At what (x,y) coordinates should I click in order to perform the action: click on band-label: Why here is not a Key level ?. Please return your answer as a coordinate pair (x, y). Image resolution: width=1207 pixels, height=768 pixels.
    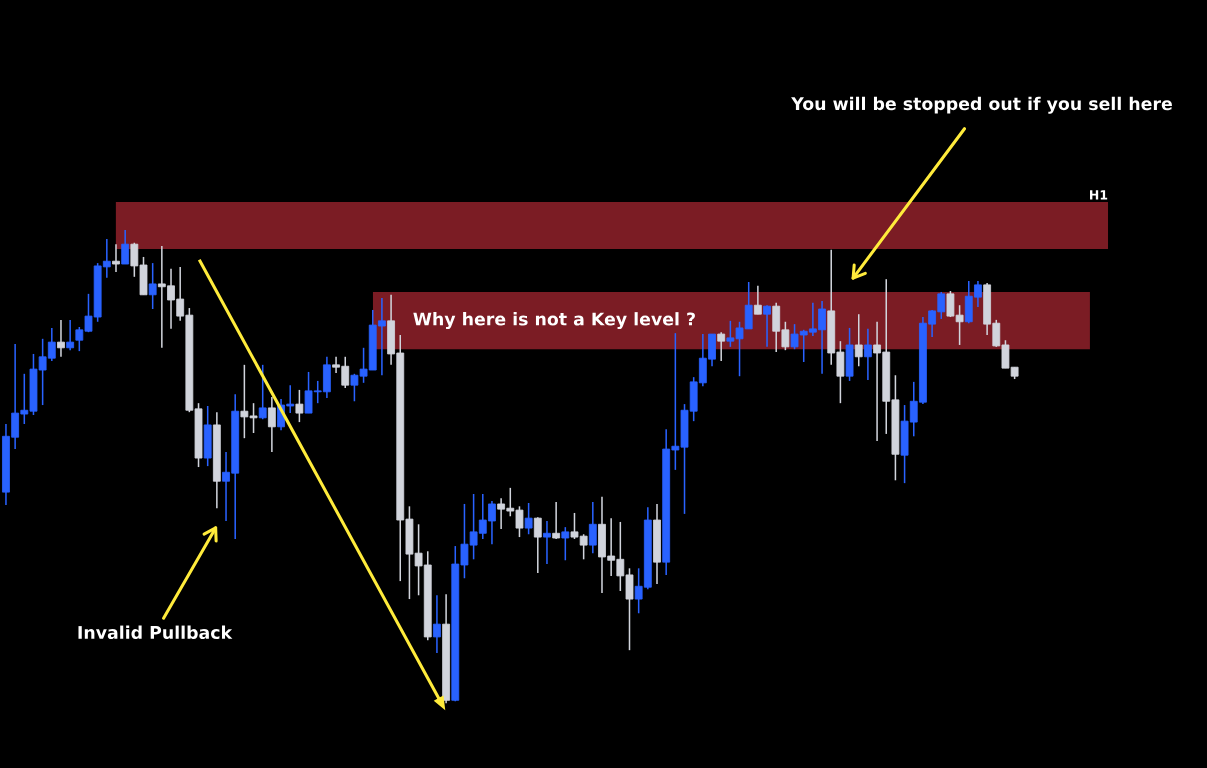
    Looking at the image, I should click on (554, 321).